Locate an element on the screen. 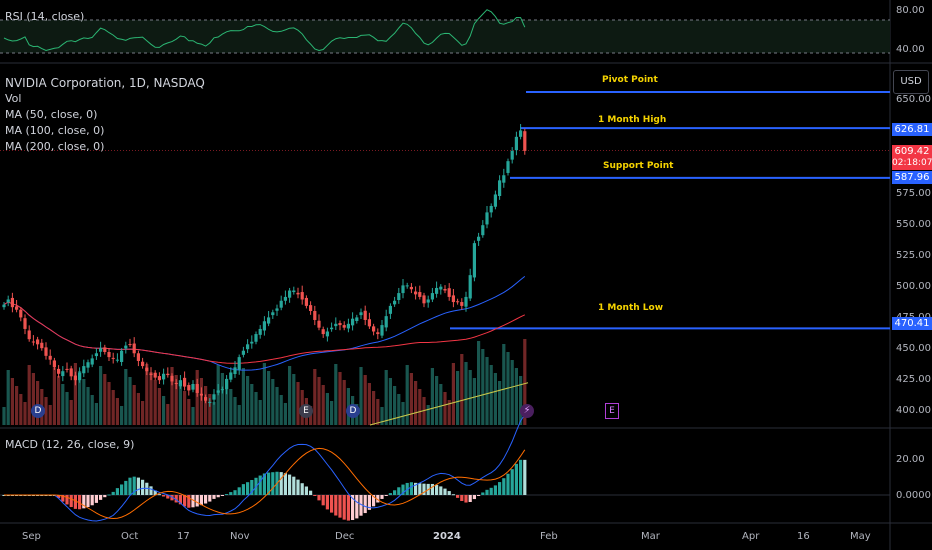  dividend-marker-1: D is located at coordinates (38, 411).